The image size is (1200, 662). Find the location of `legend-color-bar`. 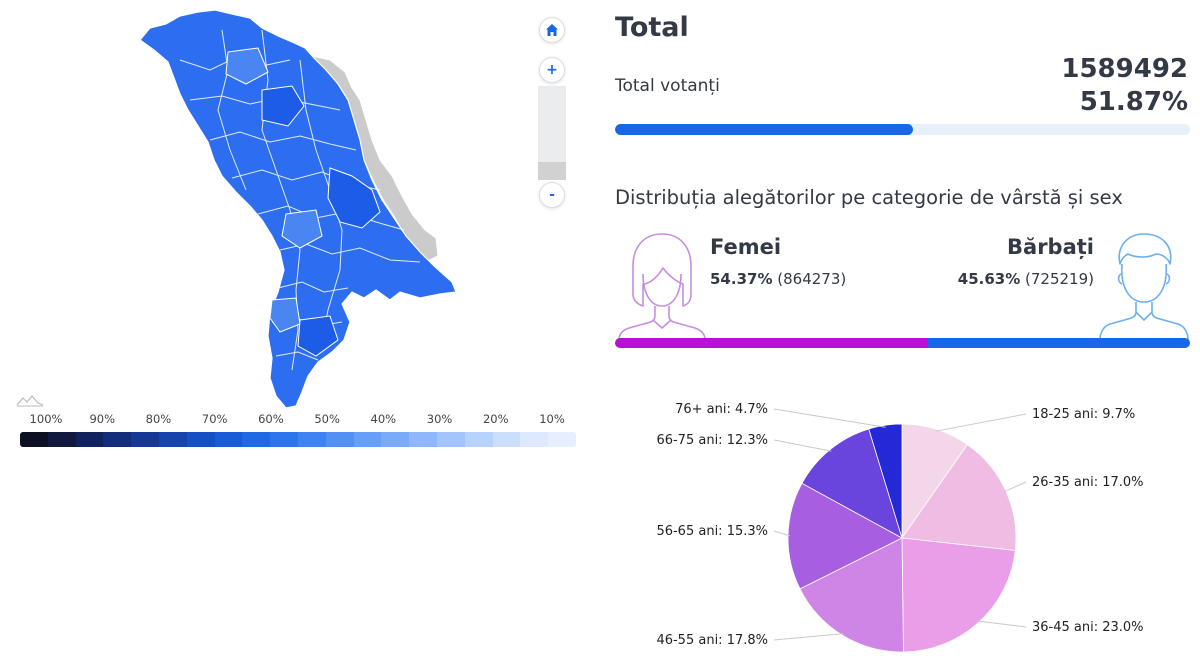

legend-color-bar is located at coordinates (298, 439).